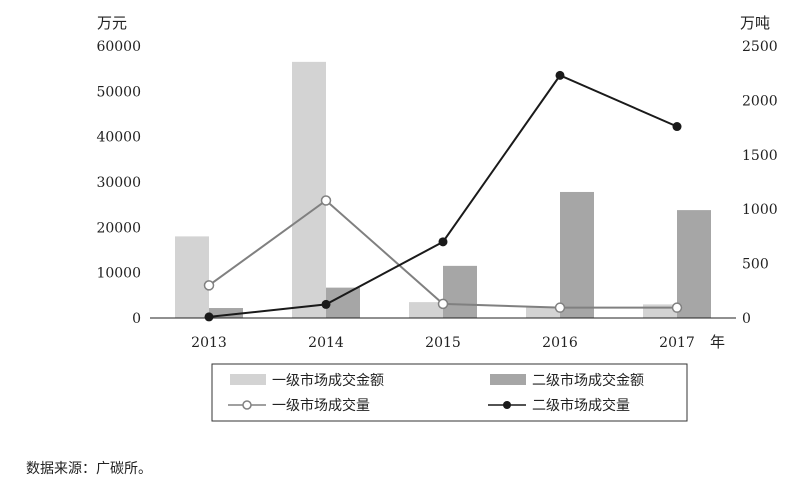  Describe the element at coordinates (247, 405) in the screenshot. I see `legend-marker-primary-volume` at that location.